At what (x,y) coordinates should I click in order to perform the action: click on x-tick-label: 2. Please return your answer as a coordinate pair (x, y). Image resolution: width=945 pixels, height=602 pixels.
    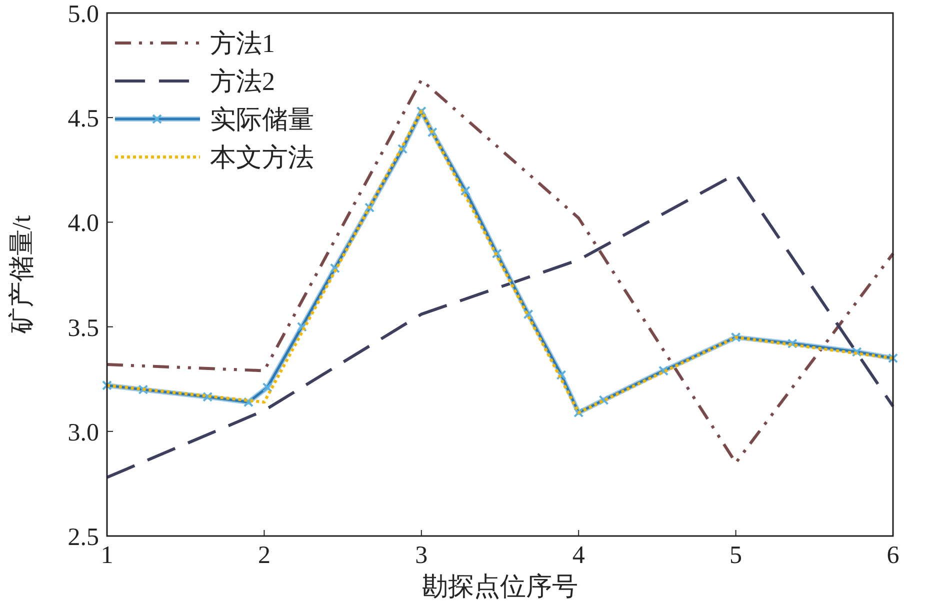
    Looking at the image, I should click on (264, 555).